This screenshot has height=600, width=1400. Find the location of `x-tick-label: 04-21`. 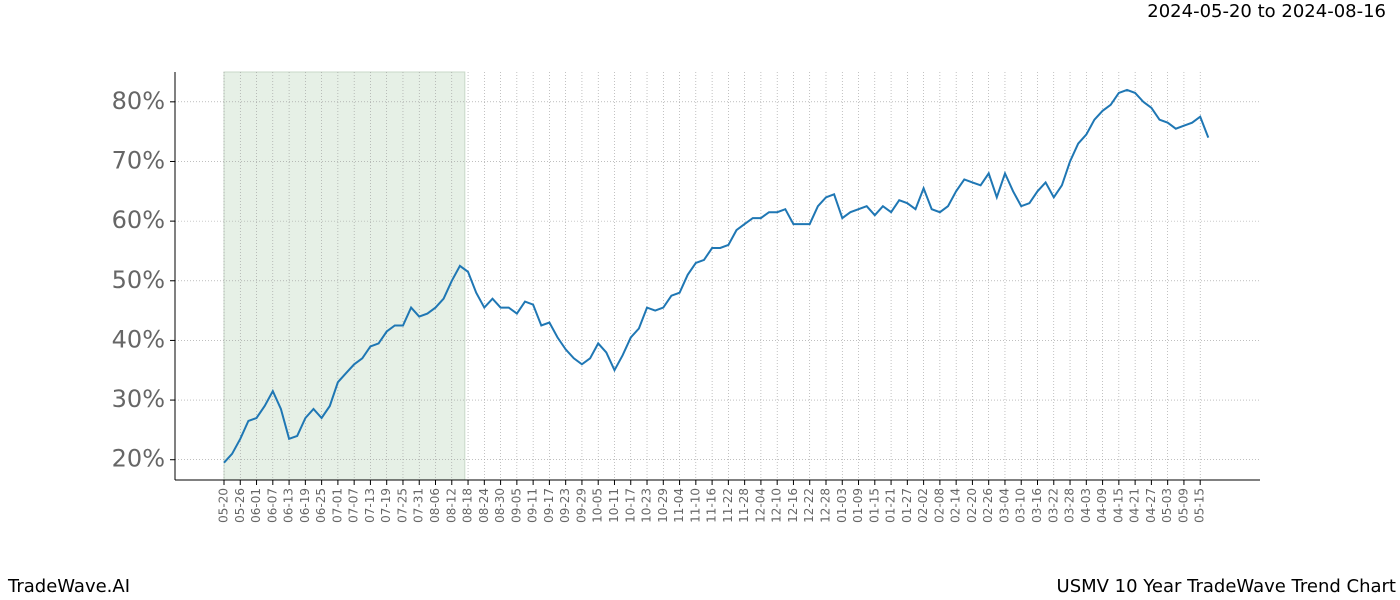

x-tick-label: 04-21 is located at coordinates (1135, 505).